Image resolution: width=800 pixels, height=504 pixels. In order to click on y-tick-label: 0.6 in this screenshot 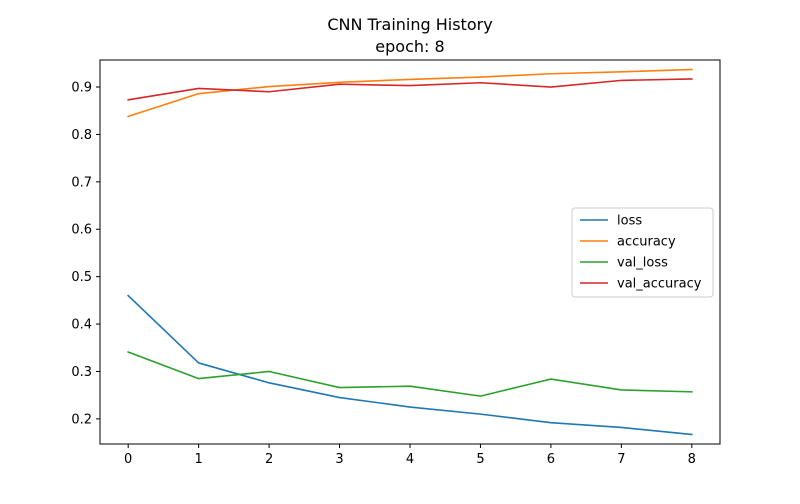, I will do `click(81, 230)`.